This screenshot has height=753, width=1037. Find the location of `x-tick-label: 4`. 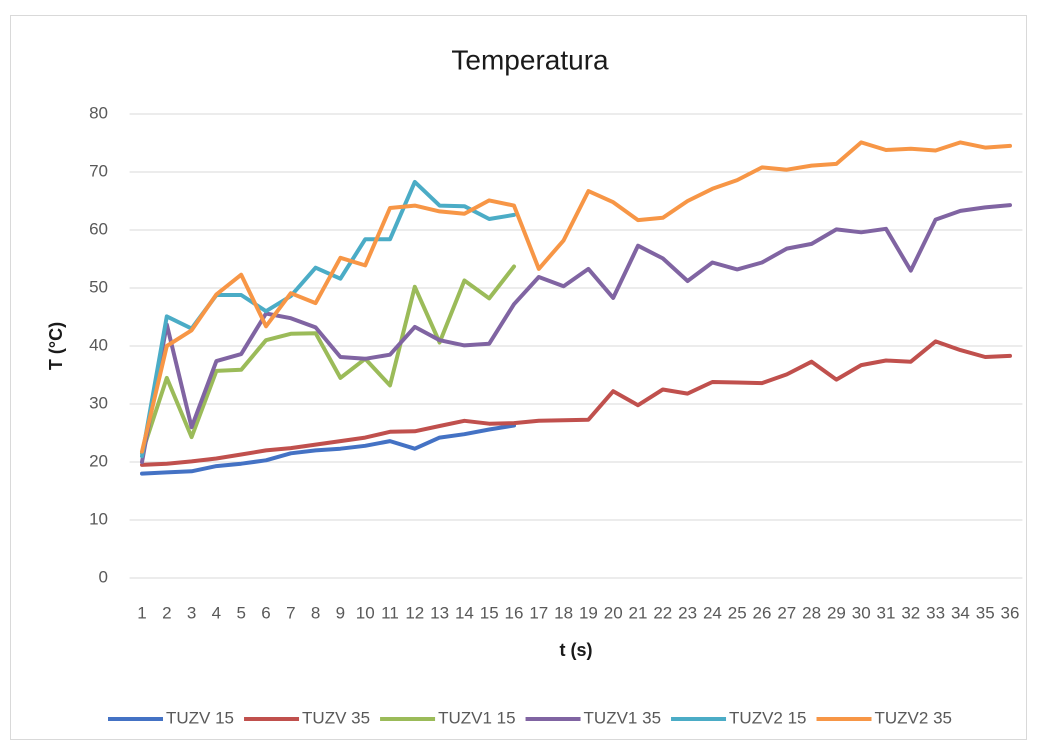

x-tick-label: 4 is located at coordinates (216, 612).